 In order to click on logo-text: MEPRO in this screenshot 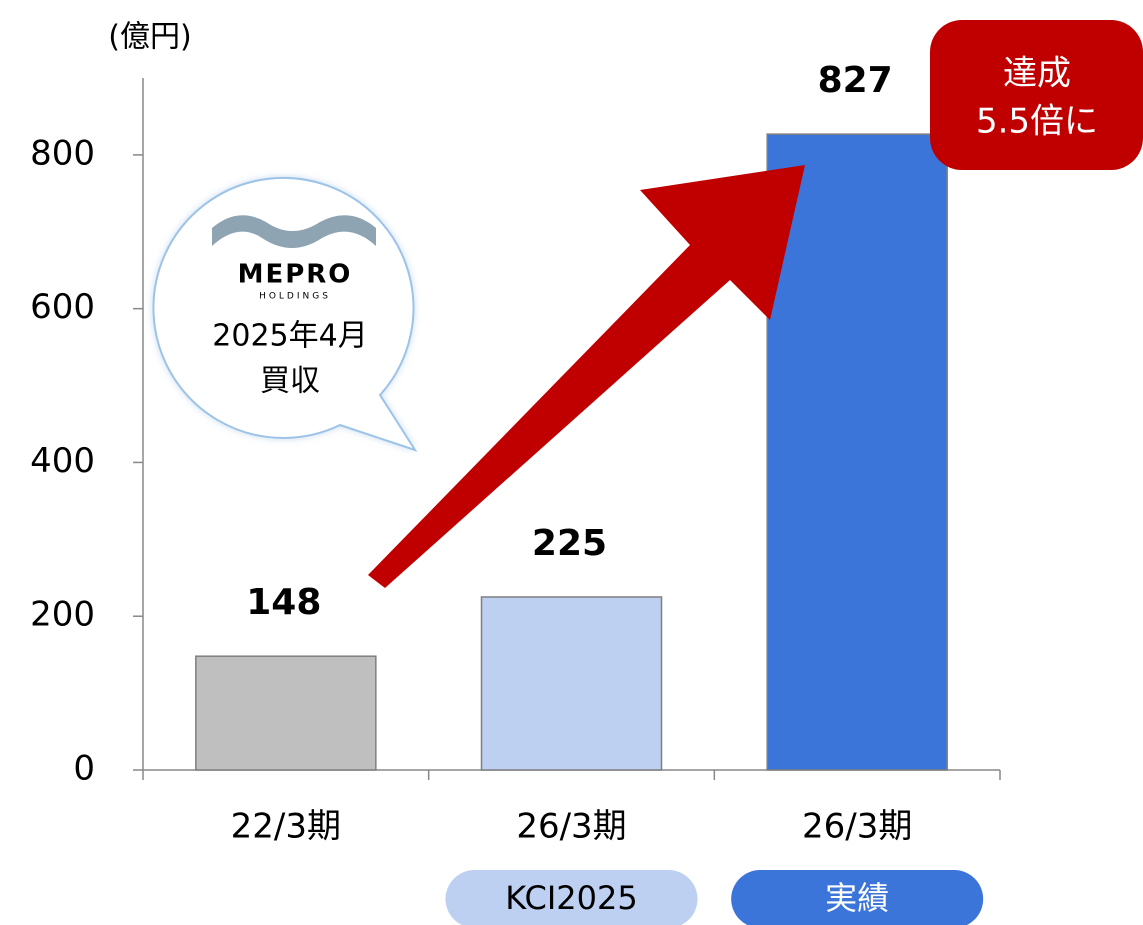, I will do `click(295, 275)`.